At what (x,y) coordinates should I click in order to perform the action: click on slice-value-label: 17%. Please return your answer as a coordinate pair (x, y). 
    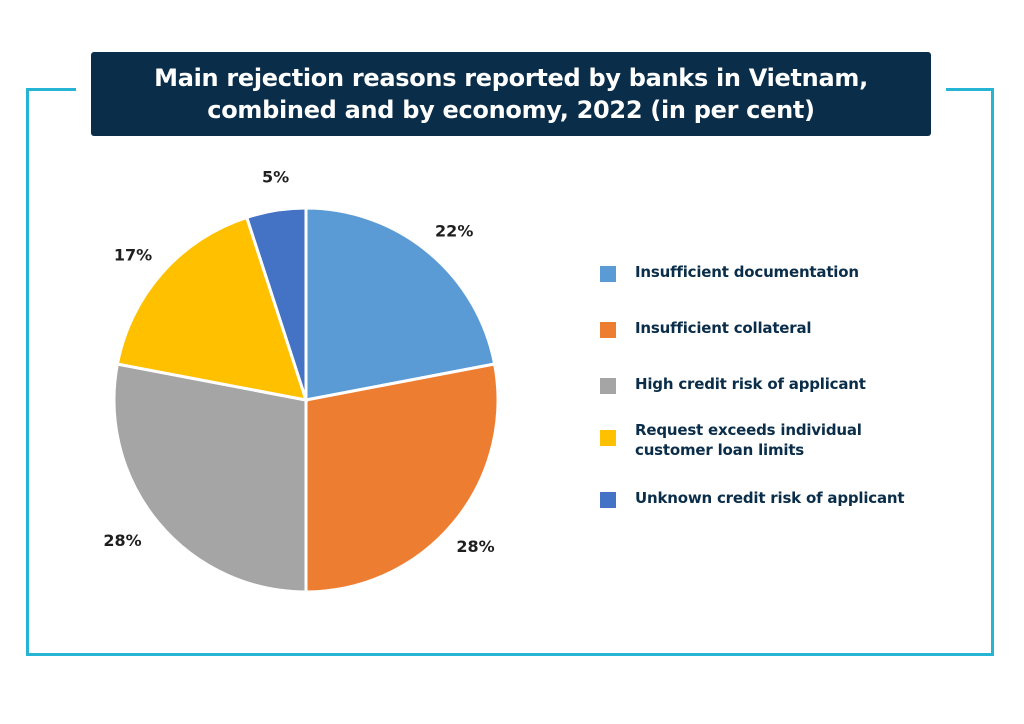
    Looking at the image, I should click on (133, 255).